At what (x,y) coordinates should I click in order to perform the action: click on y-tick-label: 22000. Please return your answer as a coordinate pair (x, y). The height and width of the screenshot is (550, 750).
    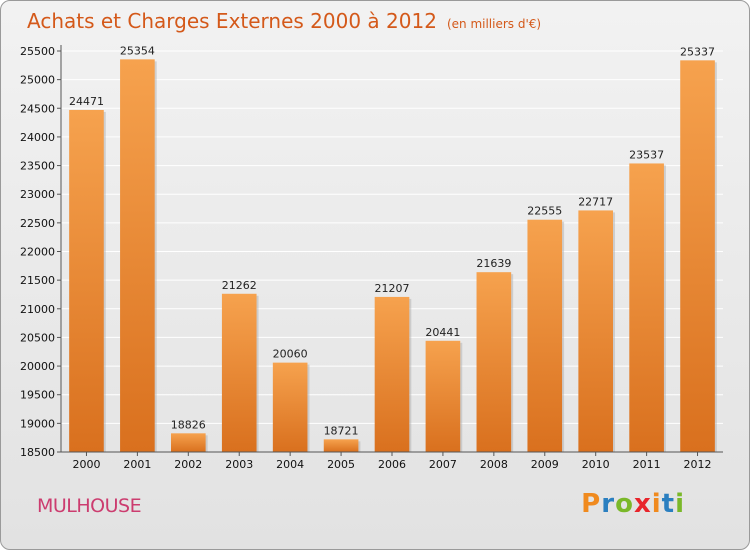
    Looking at the image, I should click on (37, 252).